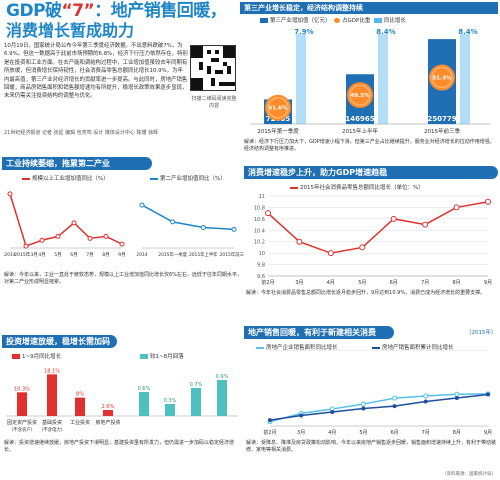  Describe the element at coordinates (262, 197) in the screenshot. I see `y-tick-label: 11` at that location.